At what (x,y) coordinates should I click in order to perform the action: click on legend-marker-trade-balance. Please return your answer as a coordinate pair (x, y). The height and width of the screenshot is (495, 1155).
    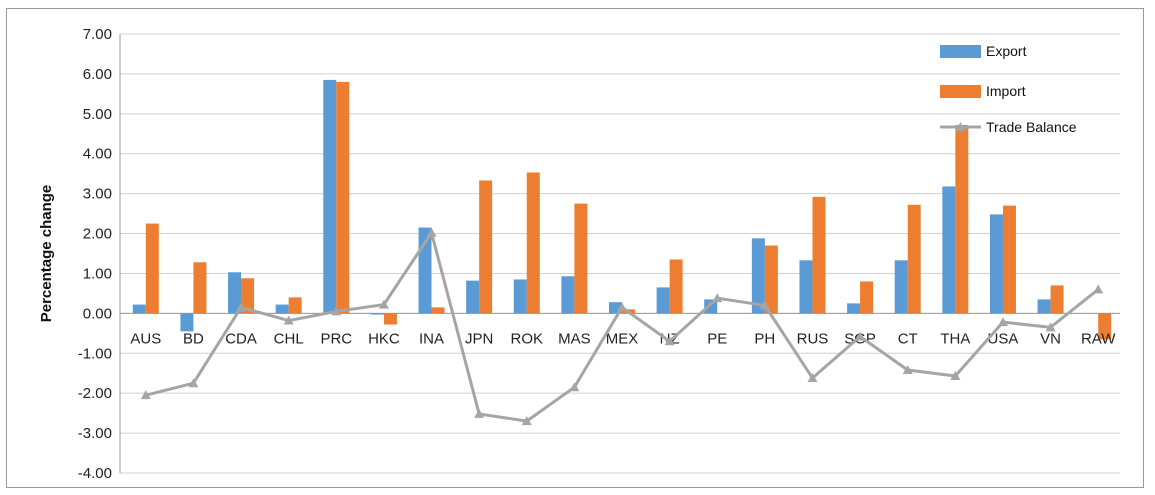
    Looking at the image, I should click on (960, 126).